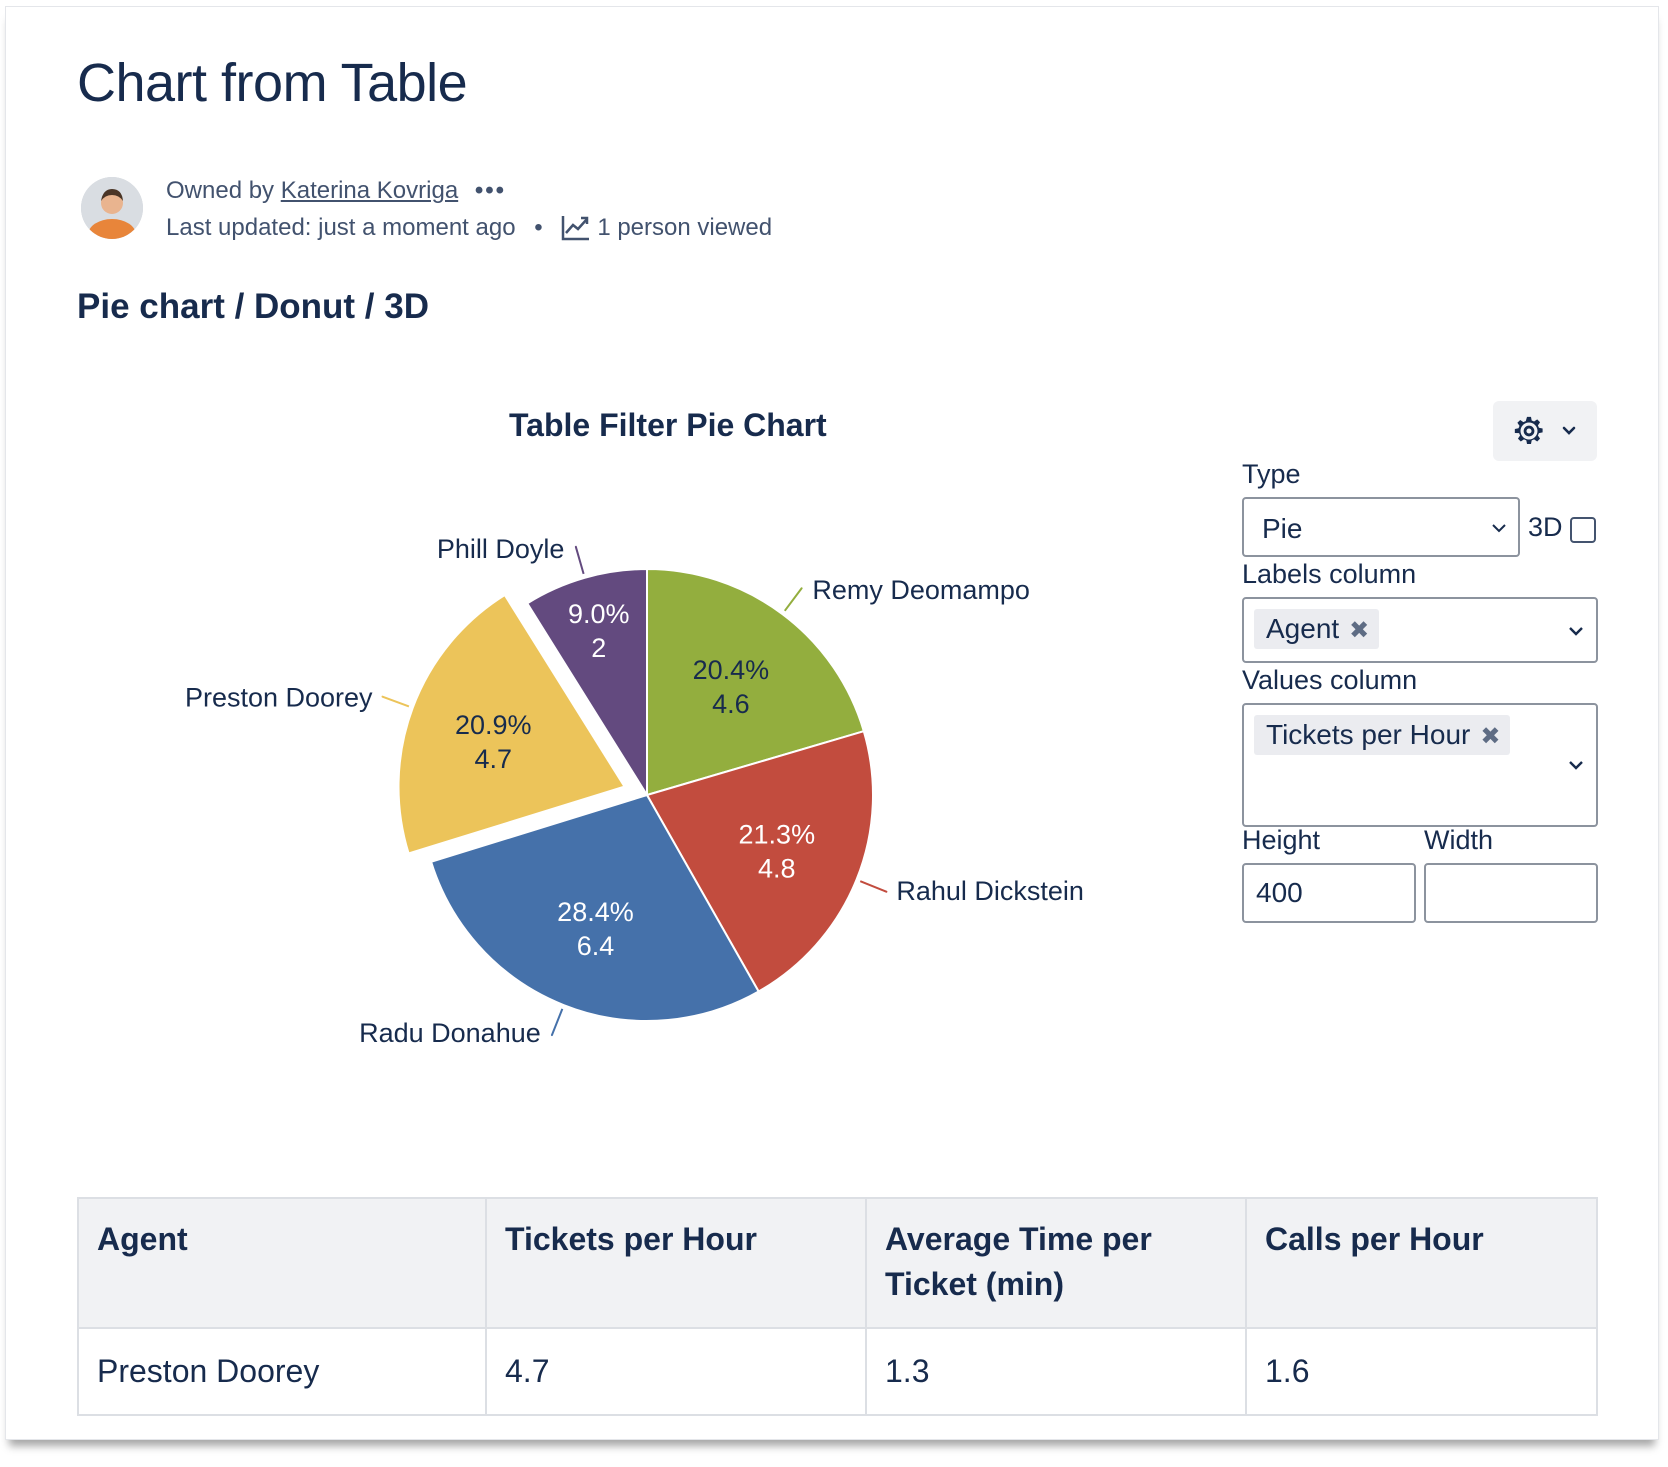 The width and height of the screenshot is (1668, 1467). What do you see at coordinates (1421, 1371) in the screenshot?
I see `table-cell: 1.6` at bounding box center [1421, 1371].